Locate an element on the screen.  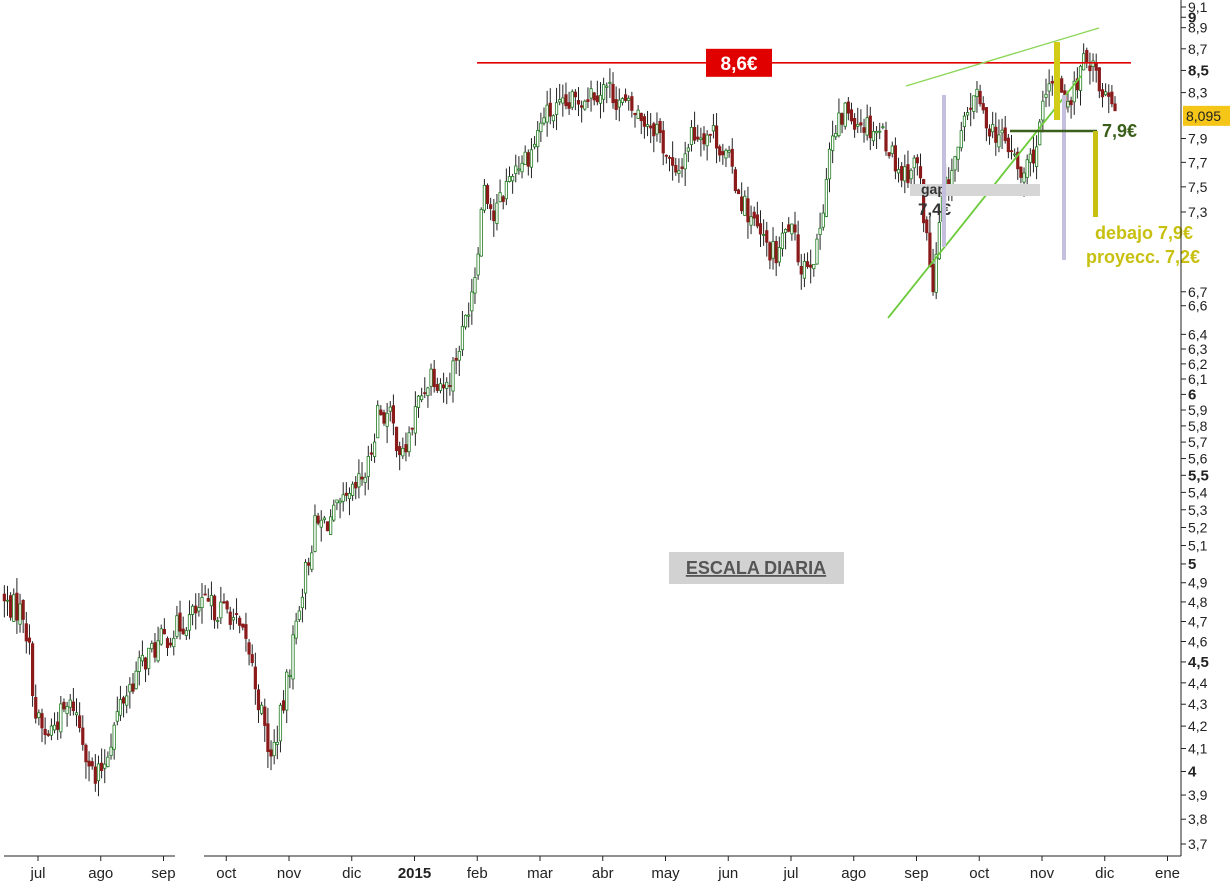
x-tick-label: ago is located at coordinates (853, 873).